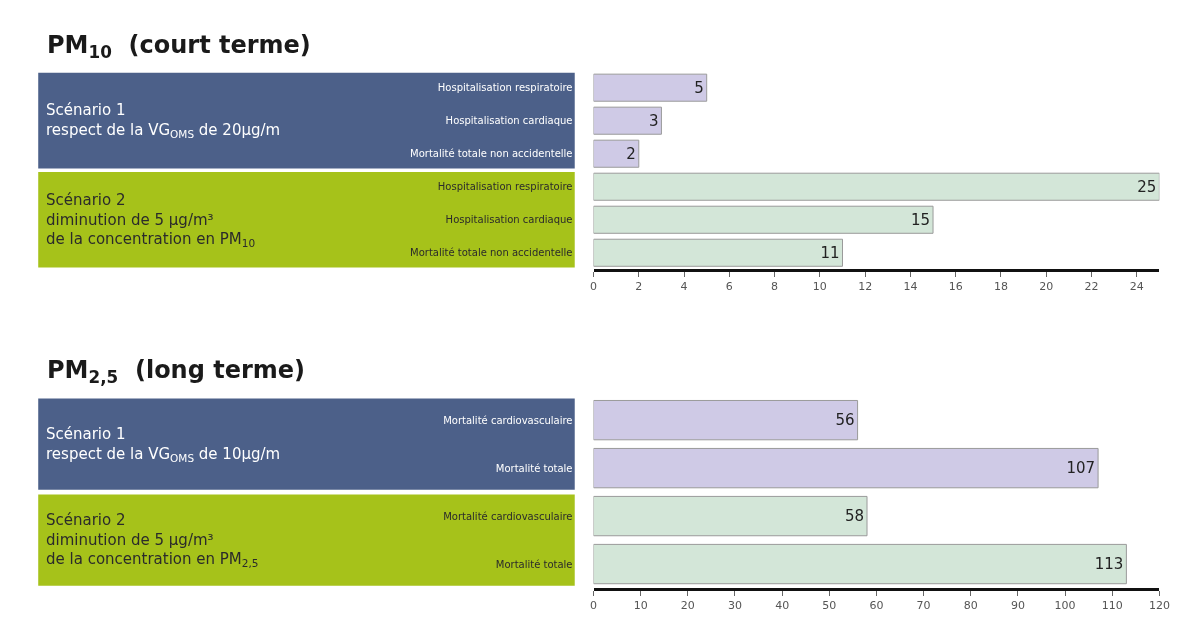  What do you see at coordinates (684, 287) in the screenshot?
I see `x-tick-label: 4` at bounding box center [684, 287].